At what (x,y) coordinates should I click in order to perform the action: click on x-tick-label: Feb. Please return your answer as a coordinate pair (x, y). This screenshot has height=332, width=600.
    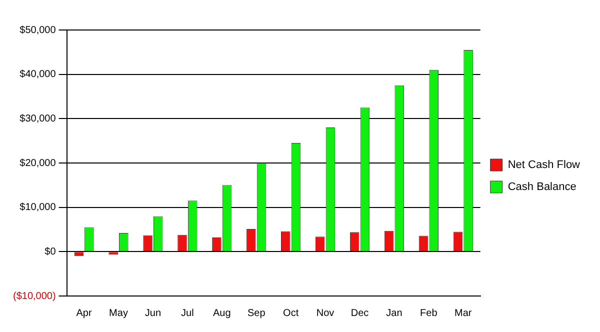
    Looking at the image, I should click on (429, 313).